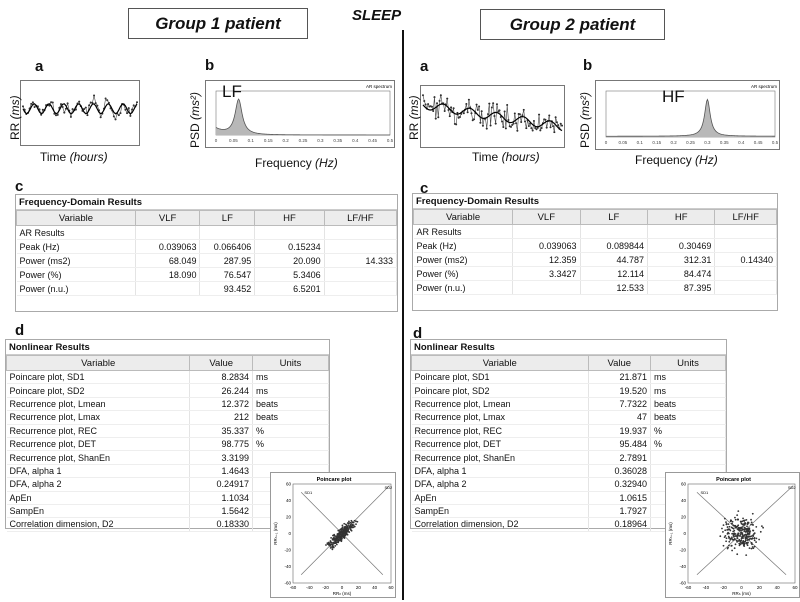 Image resolution: width=800 pixels, height=602 pixels. What do you see at coordinates (704, 492) in the screenshot?
I see `sd1-label: SD1` at bounding box center [704, 492].